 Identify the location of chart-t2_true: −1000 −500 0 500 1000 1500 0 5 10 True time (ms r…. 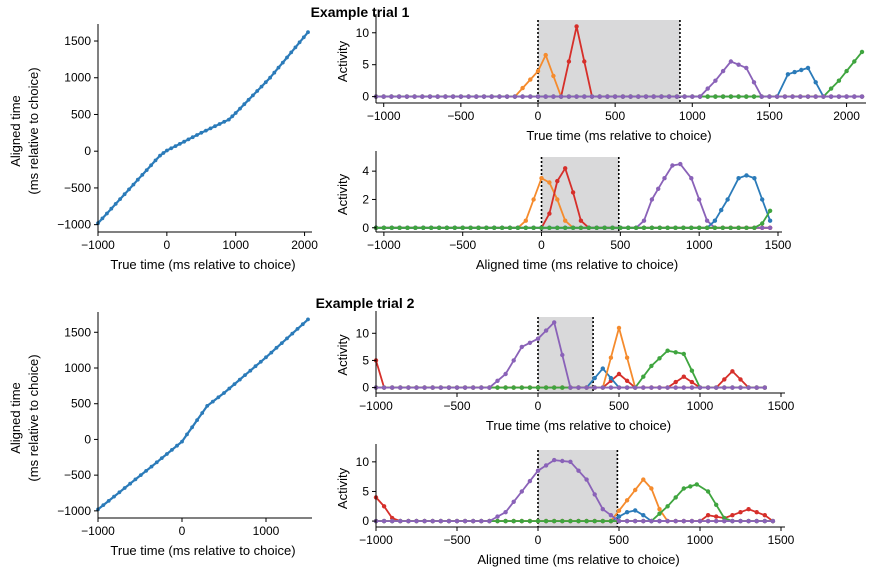
(565, 372).